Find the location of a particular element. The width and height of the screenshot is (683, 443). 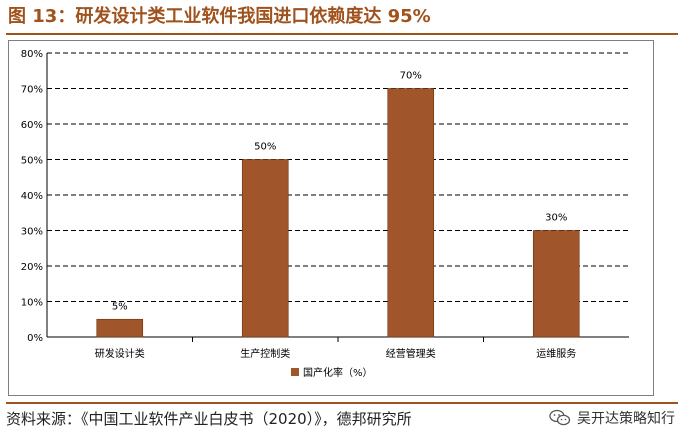

x-tick-label: 生产控制类 is located at coordinates (265, 353).